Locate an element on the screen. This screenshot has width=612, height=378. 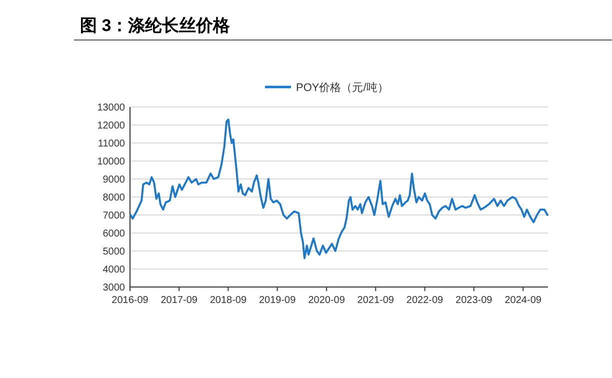
y-tick-label: 12000 is located at coordinates (111, 126).